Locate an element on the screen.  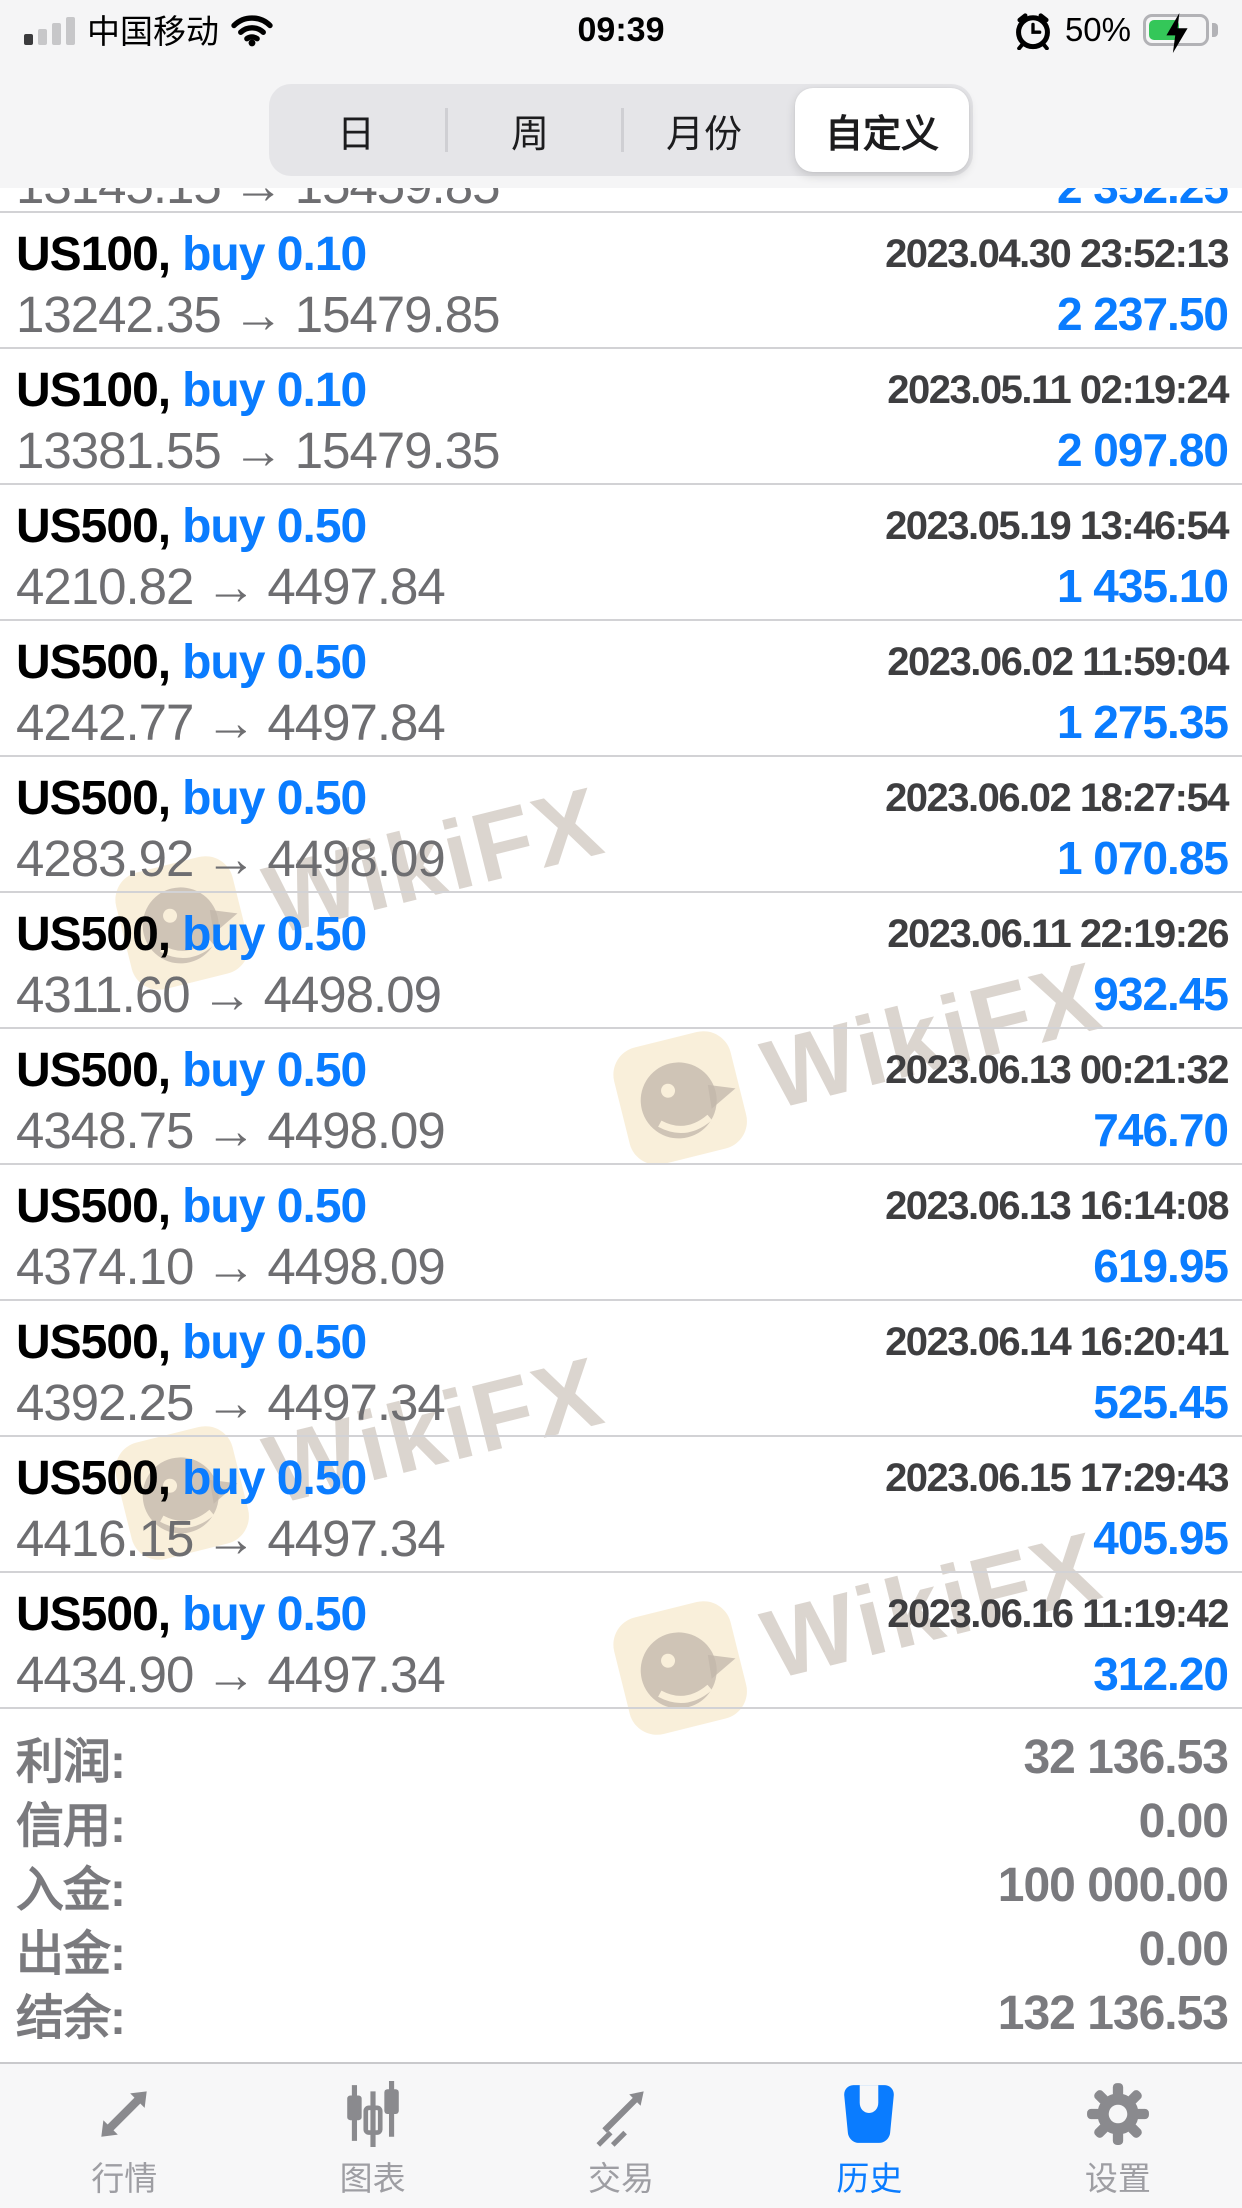
battery-percent-label: 50% is located at coordinates (1097, 29).